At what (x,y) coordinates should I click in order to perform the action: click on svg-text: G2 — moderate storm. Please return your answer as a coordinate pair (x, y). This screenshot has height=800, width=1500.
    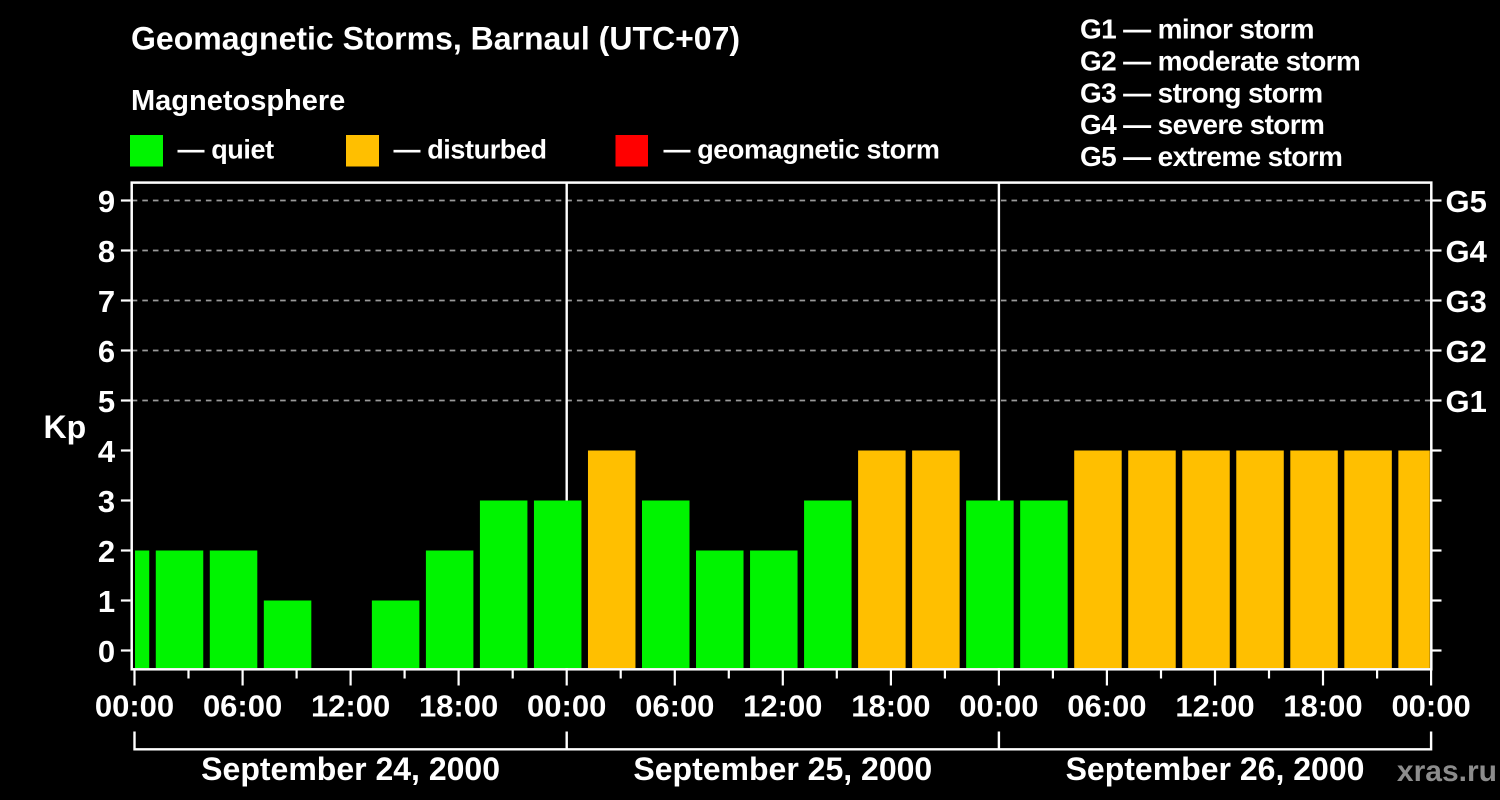
    Looking at the image, I should click on (1220, 60).